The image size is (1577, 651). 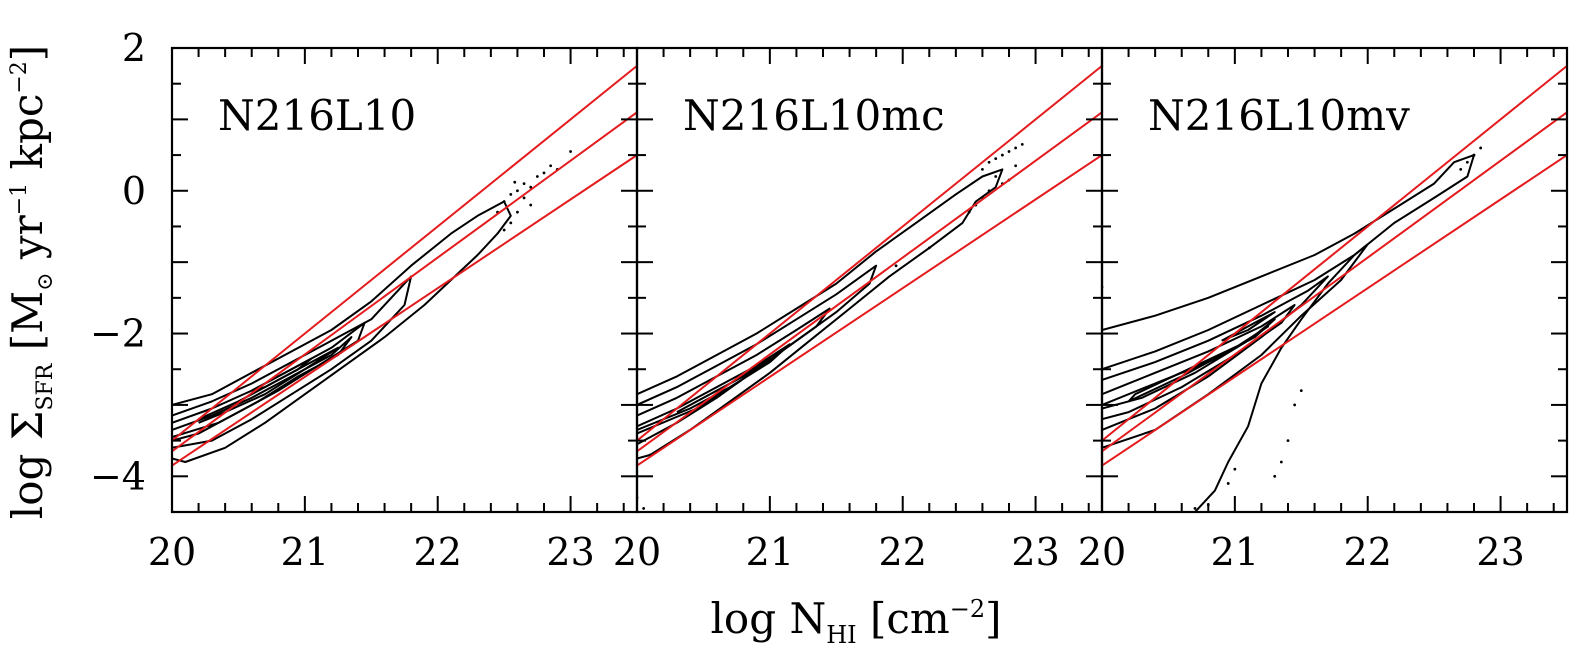 I want to click on y-axis-title-exp1: −1, so click(x=19, y=199).